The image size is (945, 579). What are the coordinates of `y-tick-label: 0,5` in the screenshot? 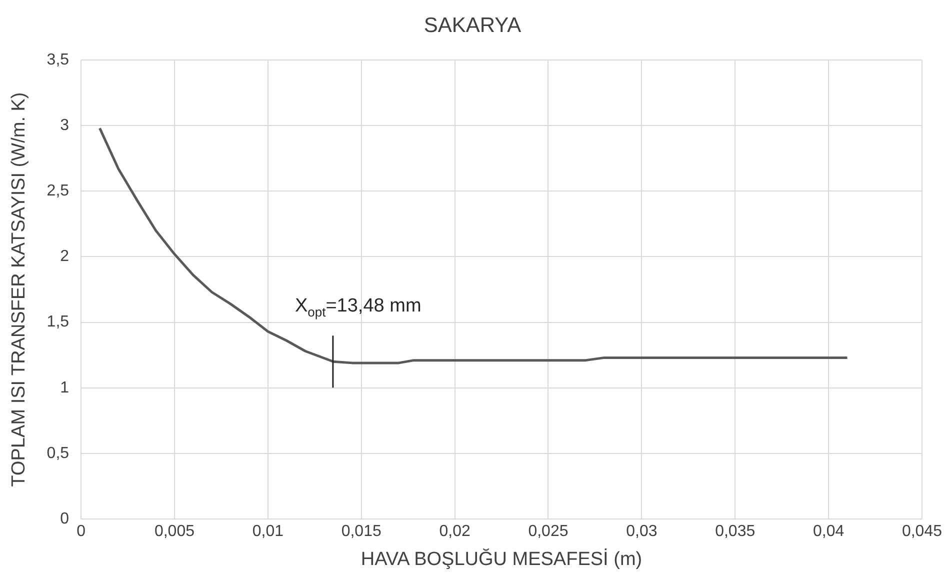 It's located at (58, 453).